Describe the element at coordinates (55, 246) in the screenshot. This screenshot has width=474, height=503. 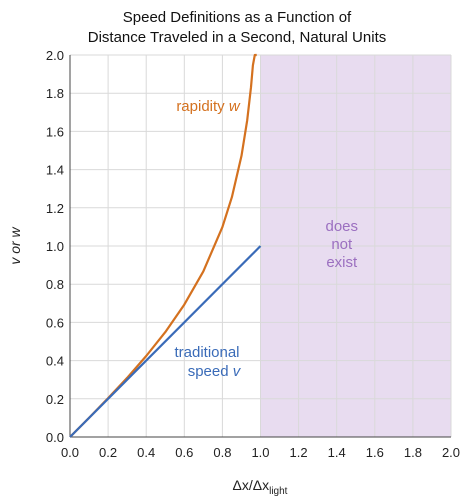
I see `y-tick-label: 1.0` at that location.